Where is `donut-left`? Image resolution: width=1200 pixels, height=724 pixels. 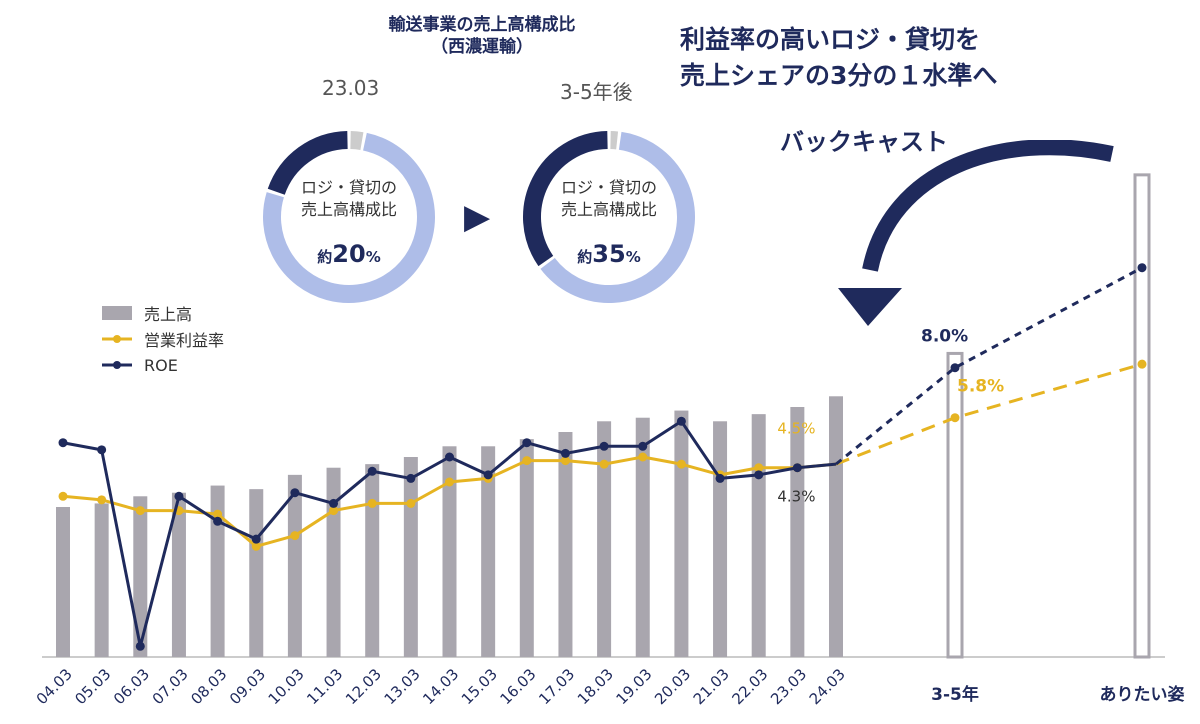
donut-left is located at coordinates (349, 217).